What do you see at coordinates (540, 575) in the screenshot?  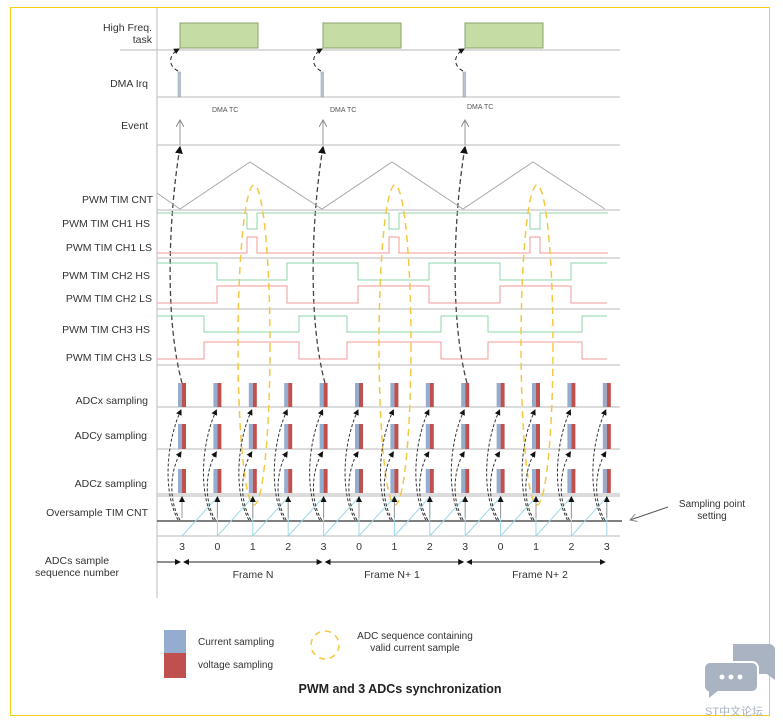 I see `frame-label-n2: Frame N+ 2` at bounding box center [540, 575].